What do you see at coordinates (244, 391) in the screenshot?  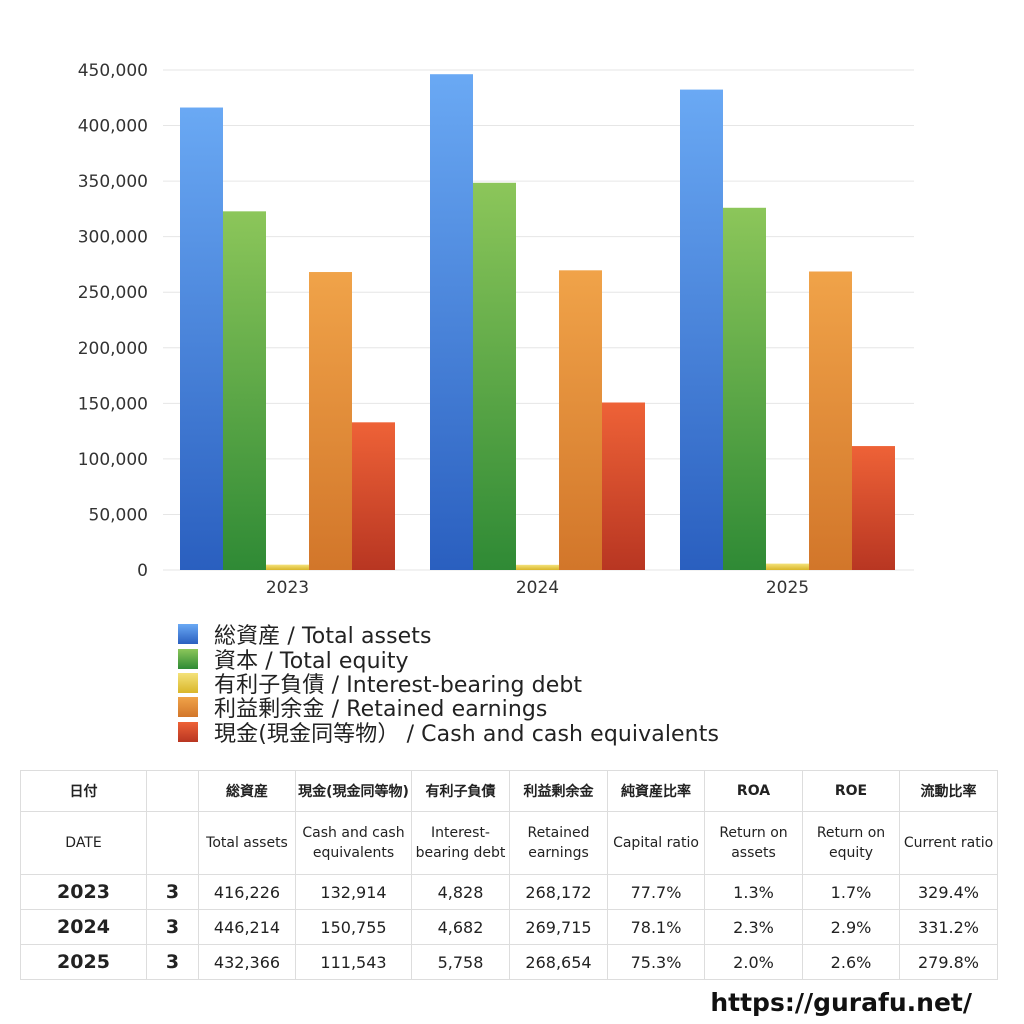 I see `bar-series-1-2023` at bounding box center [244, 391].